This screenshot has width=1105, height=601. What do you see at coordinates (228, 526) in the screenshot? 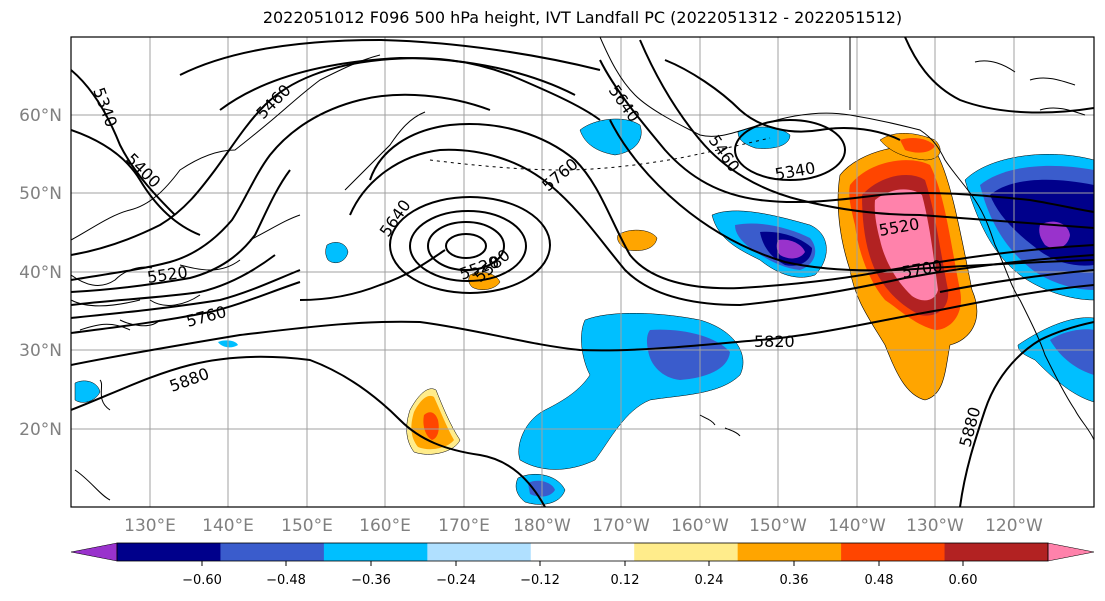
I see `lon-label: 140°E` at bounding box center [228, 526].